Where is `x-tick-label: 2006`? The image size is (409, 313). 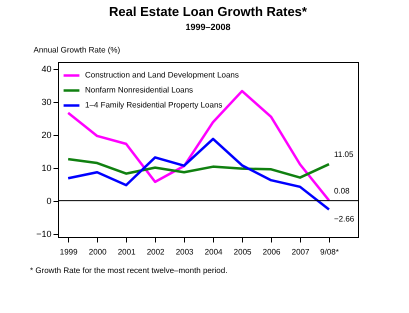
x-tick-label: 2006 is located at coordinates (271, 252).